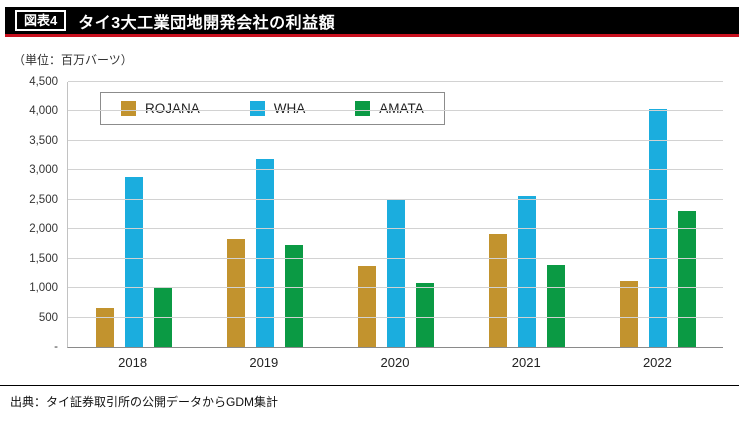 The height and width of the screenshot is (427, 739). I want to click on bar-group-2020, so click(395, 214).